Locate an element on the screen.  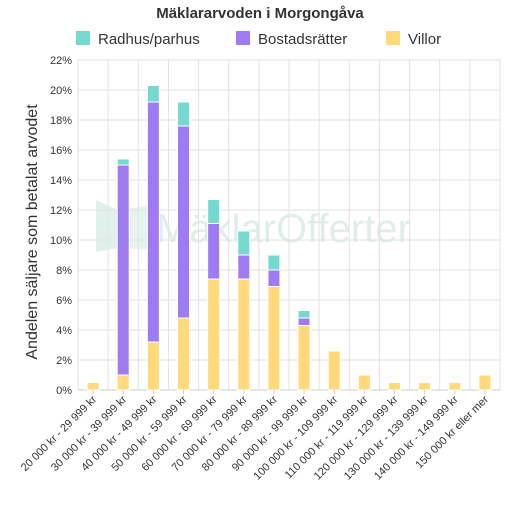
y-tick-label: 4% is located at coordinates (64, 331).